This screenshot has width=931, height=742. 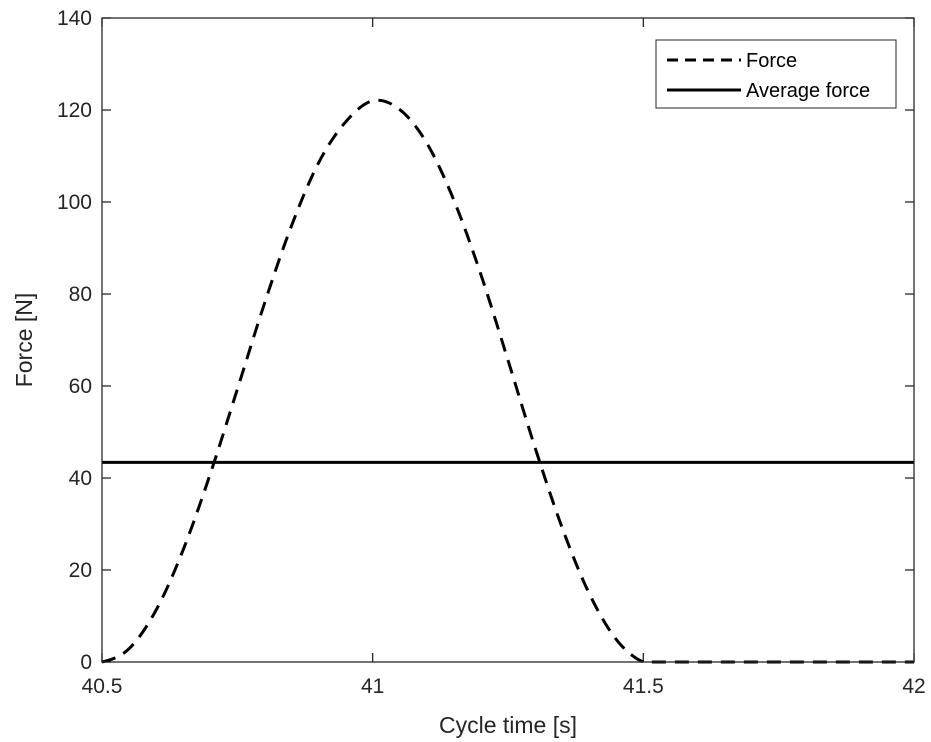 I want to click on y-tick-label: 140, so click(x=74, y=18).